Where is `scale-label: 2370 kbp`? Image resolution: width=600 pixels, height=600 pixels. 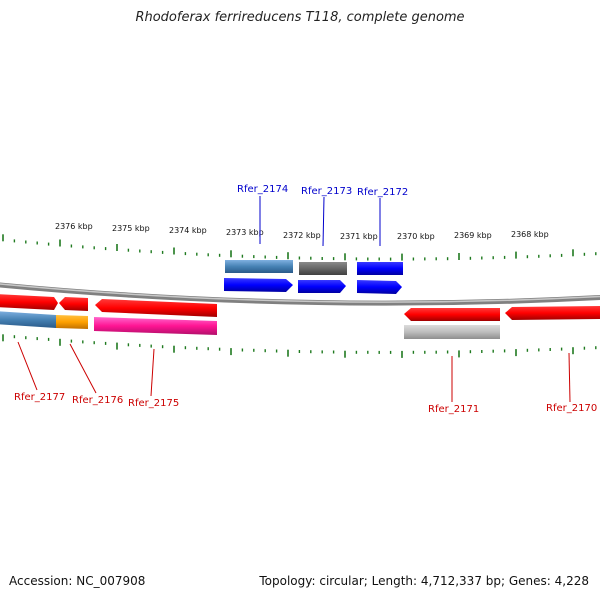
scale-label: 2370 kbp is located at coordinates (416, 236).